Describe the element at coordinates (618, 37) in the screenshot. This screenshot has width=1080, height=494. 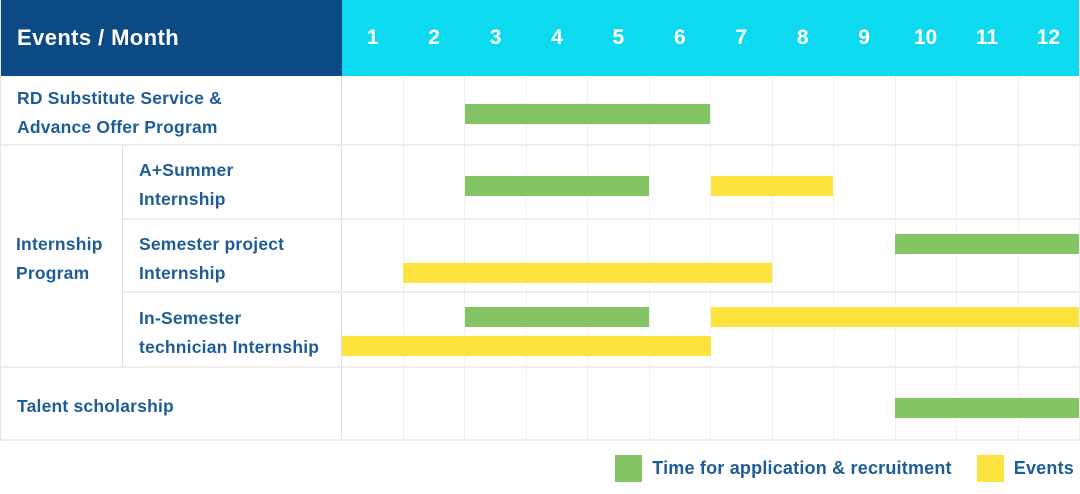
I see `month-header-cell: 5` at that location.